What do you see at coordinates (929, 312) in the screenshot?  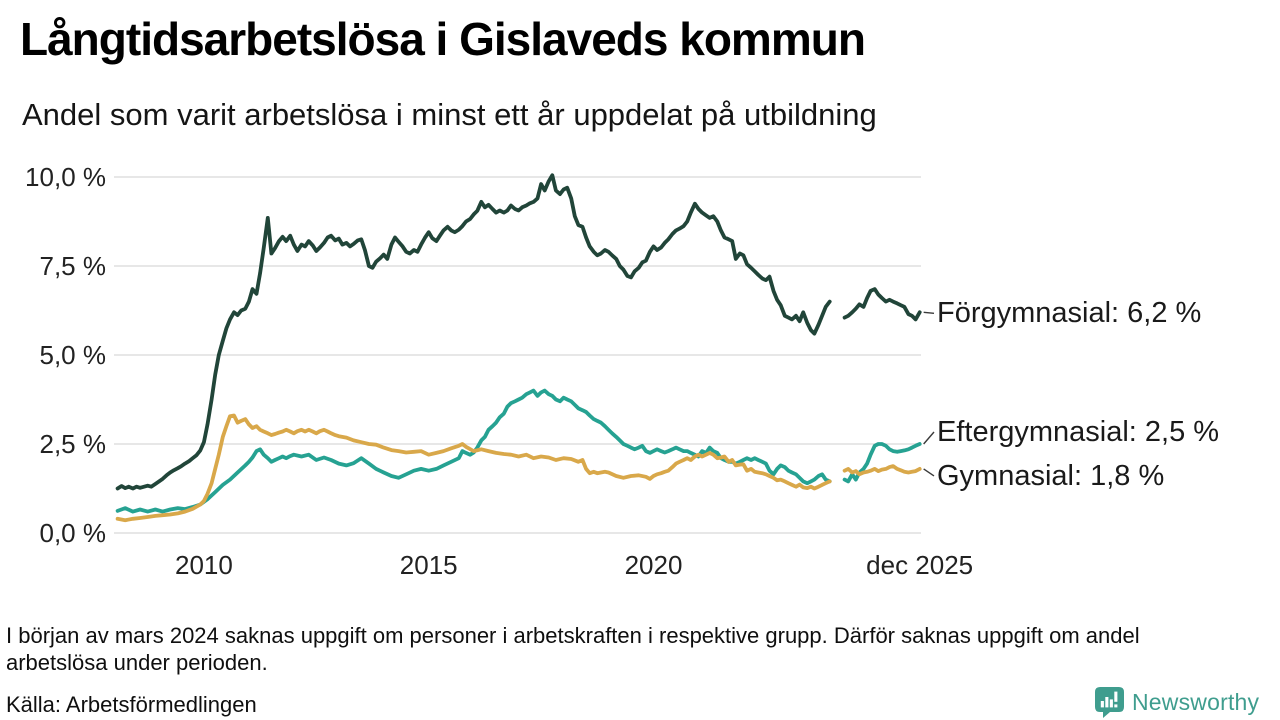 I see `legend-connector-forgymnasial` at bounding box center [929, 312].